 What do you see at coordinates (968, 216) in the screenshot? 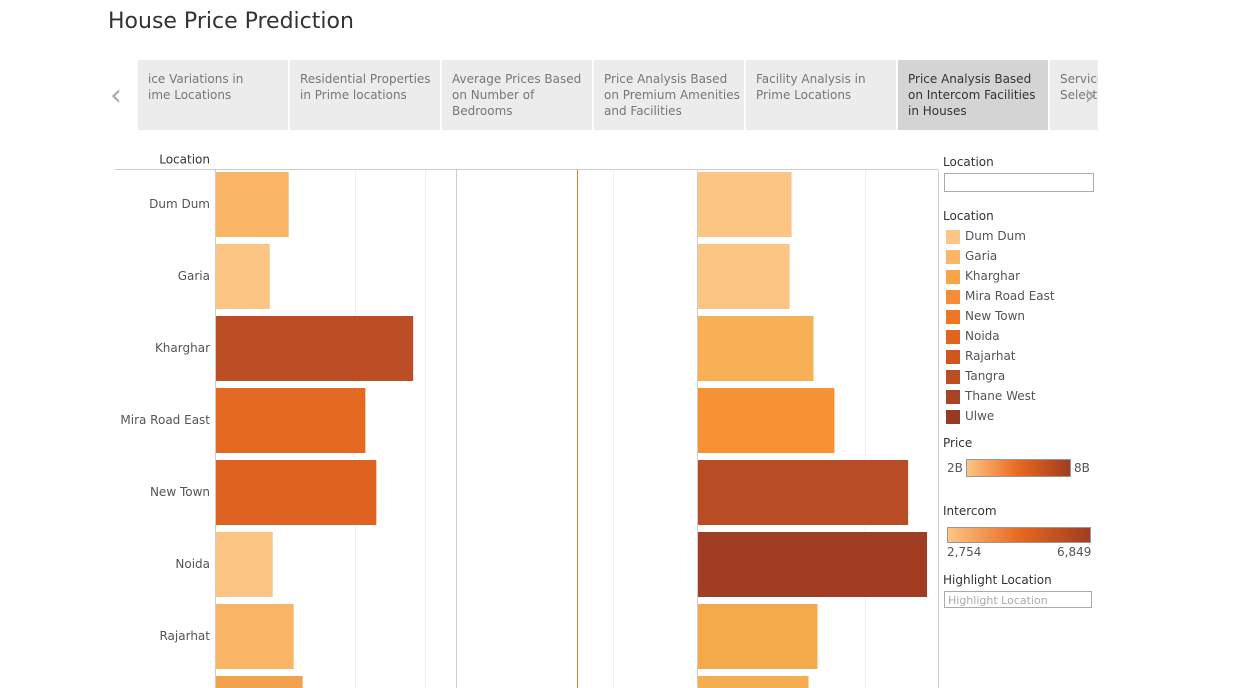
I see `legend-title: Location` at bounding box center [968, 216].